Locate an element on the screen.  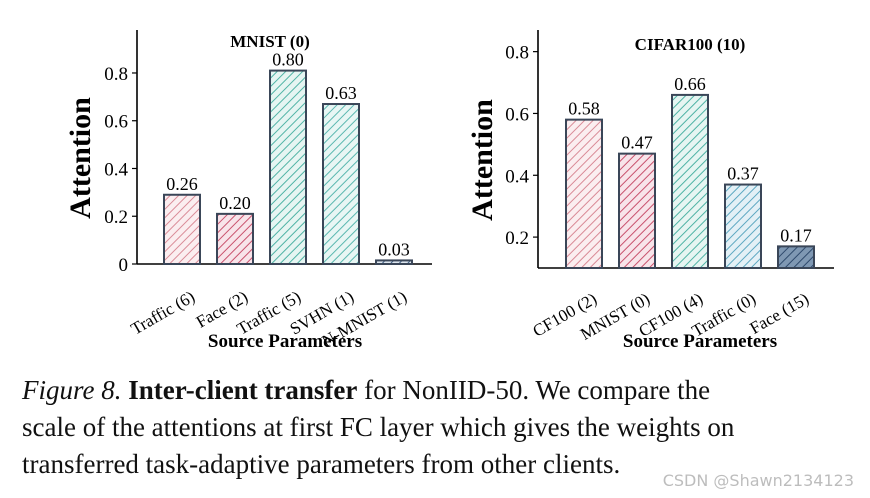
bar-data-label: 0.37 is located at coordinates (743, 174).